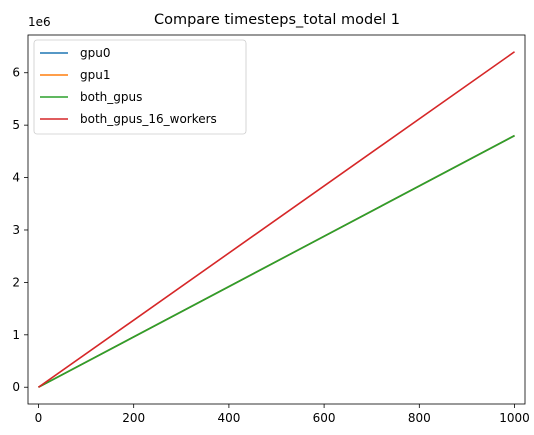  What do you see at coordinates (16, 282) in the screenshot?
I see `y-tick-label: 2` at bounding box center [16, 282].